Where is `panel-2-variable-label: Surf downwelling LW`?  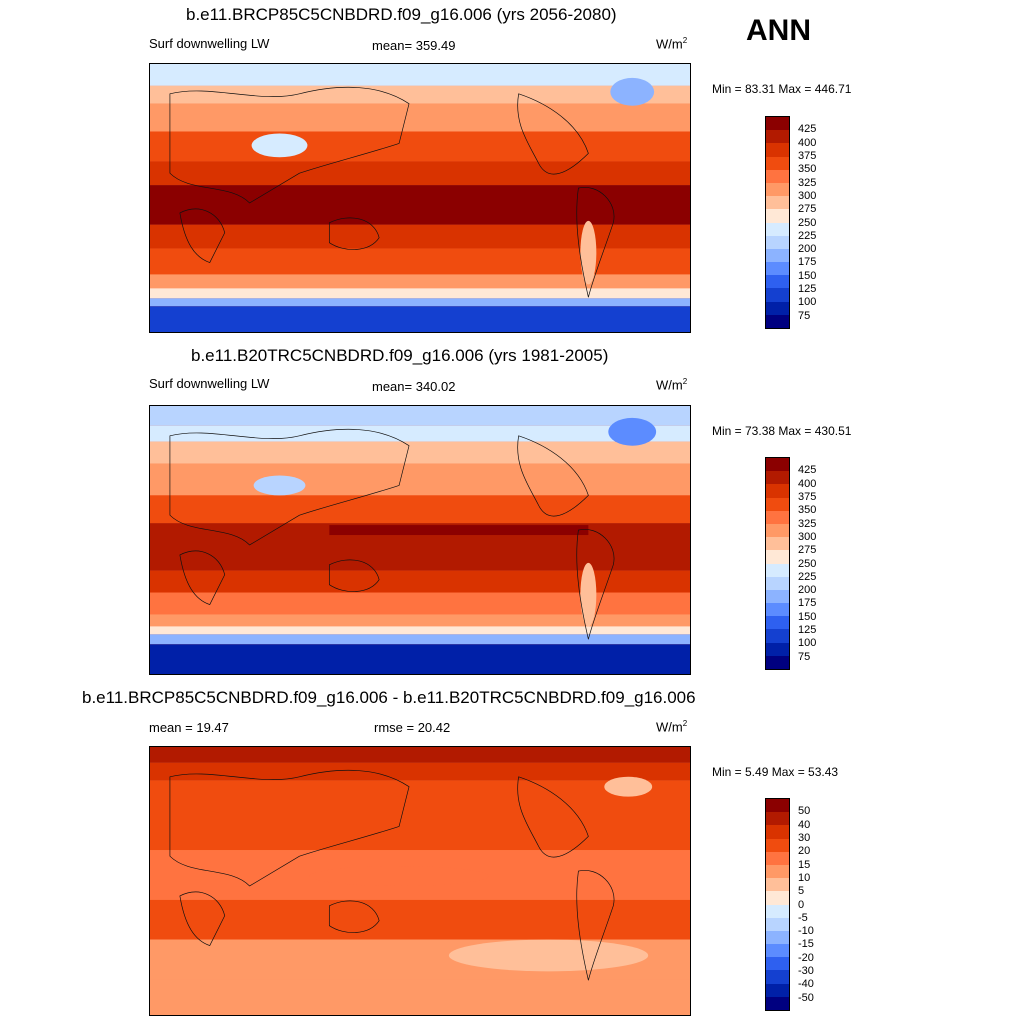 panel-2-variable-label: Surf downwelling LW is located at coordinates (209, 383).